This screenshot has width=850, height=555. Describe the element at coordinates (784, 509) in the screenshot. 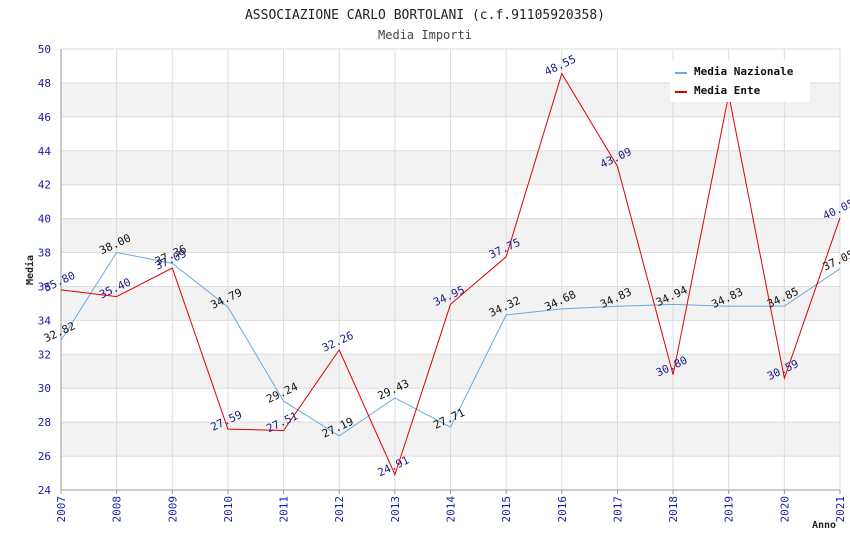

I see `x-tick-label: 2020` at that location.